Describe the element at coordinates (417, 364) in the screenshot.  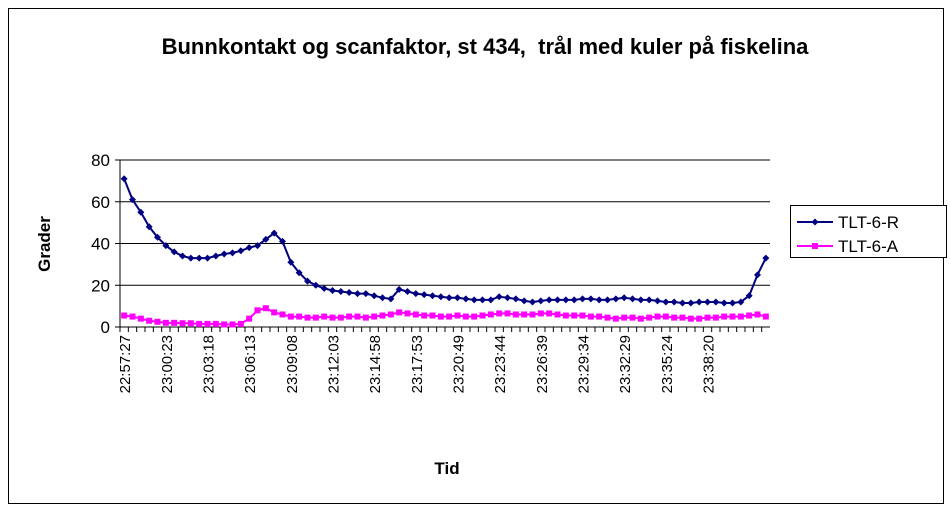
I see `x-tick-label: 23:17:53` at that location.